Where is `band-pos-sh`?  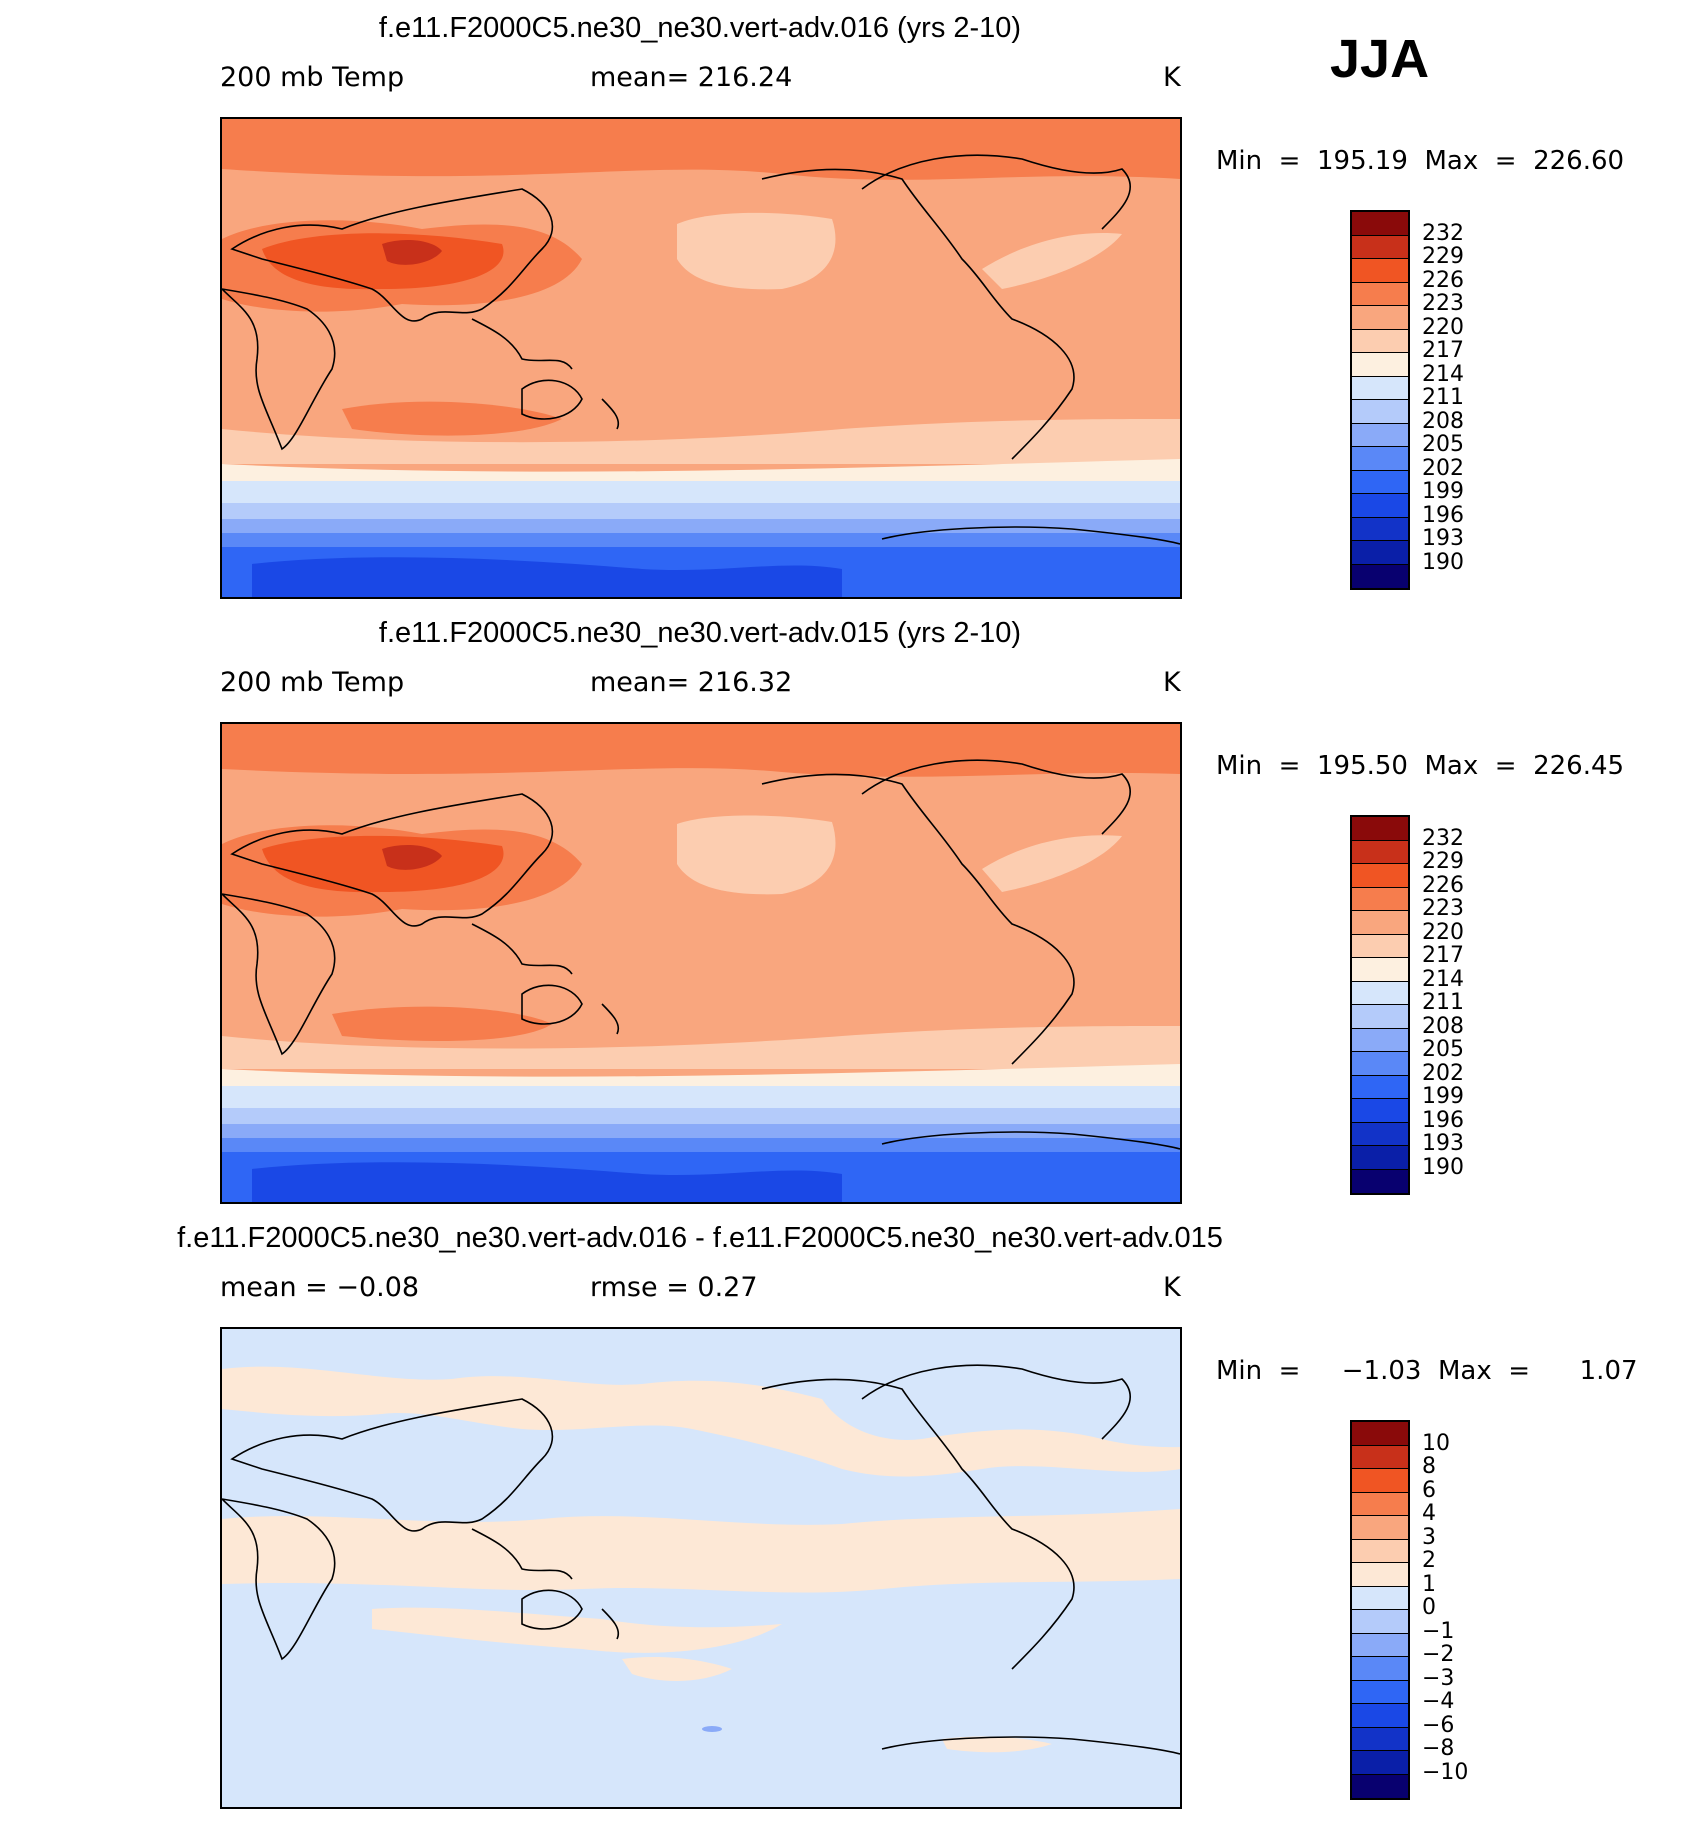
band-pos-sh is located at coordinates (577, 1630).